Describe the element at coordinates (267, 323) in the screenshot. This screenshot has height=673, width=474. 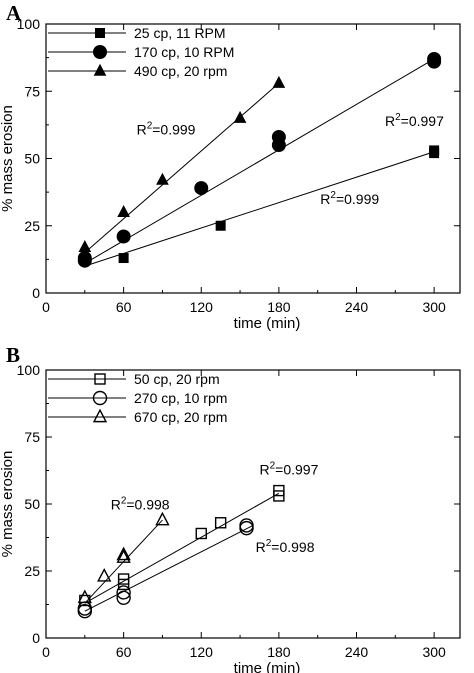
I see `x-axis-title: time (min)` at that location.